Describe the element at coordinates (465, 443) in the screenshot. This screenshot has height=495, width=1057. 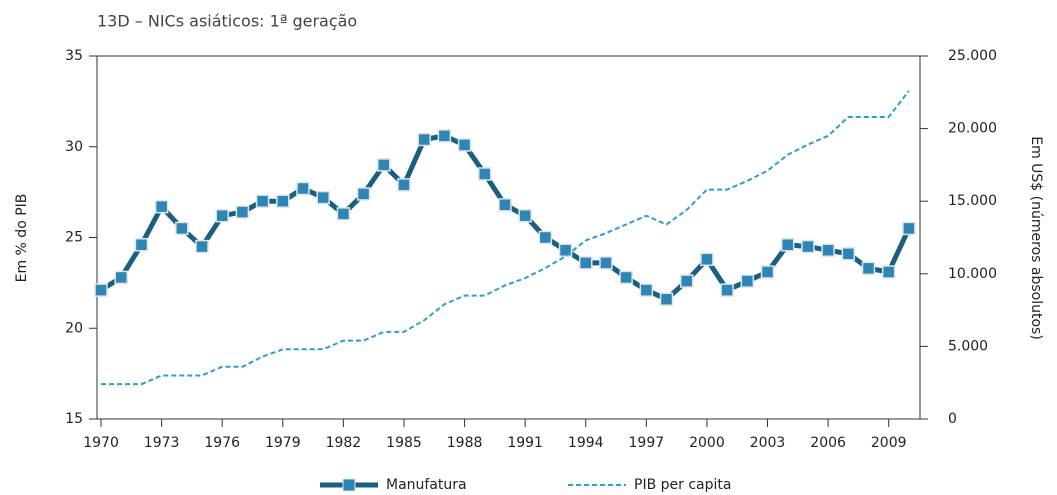
I see `x-tick-label: 1988` at that location.